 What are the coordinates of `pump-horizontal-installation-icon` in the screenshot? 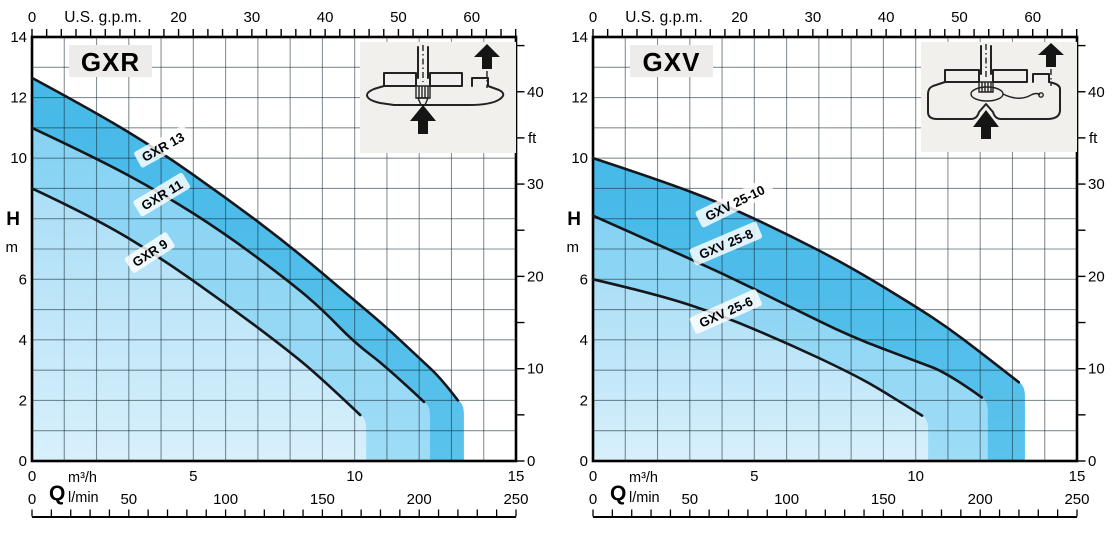 It's located at (438, 97).